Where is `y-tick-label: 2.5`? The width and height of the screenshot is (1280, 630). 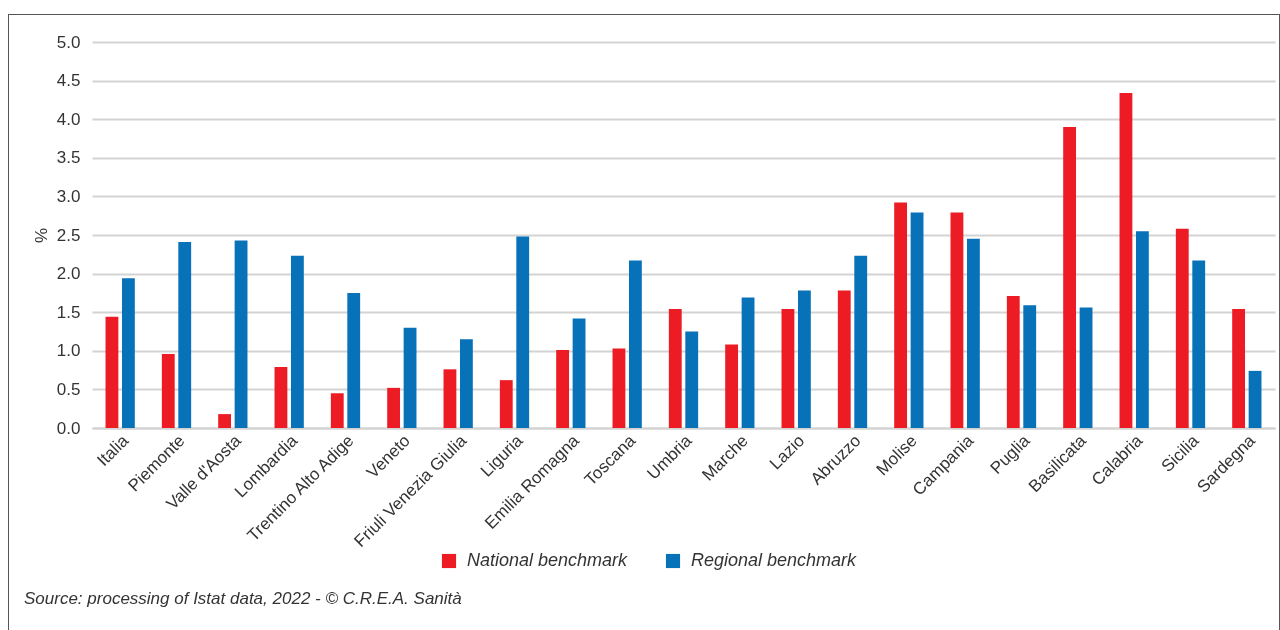 y-tick-label: 2.5 is located at coordinates (68, 235).